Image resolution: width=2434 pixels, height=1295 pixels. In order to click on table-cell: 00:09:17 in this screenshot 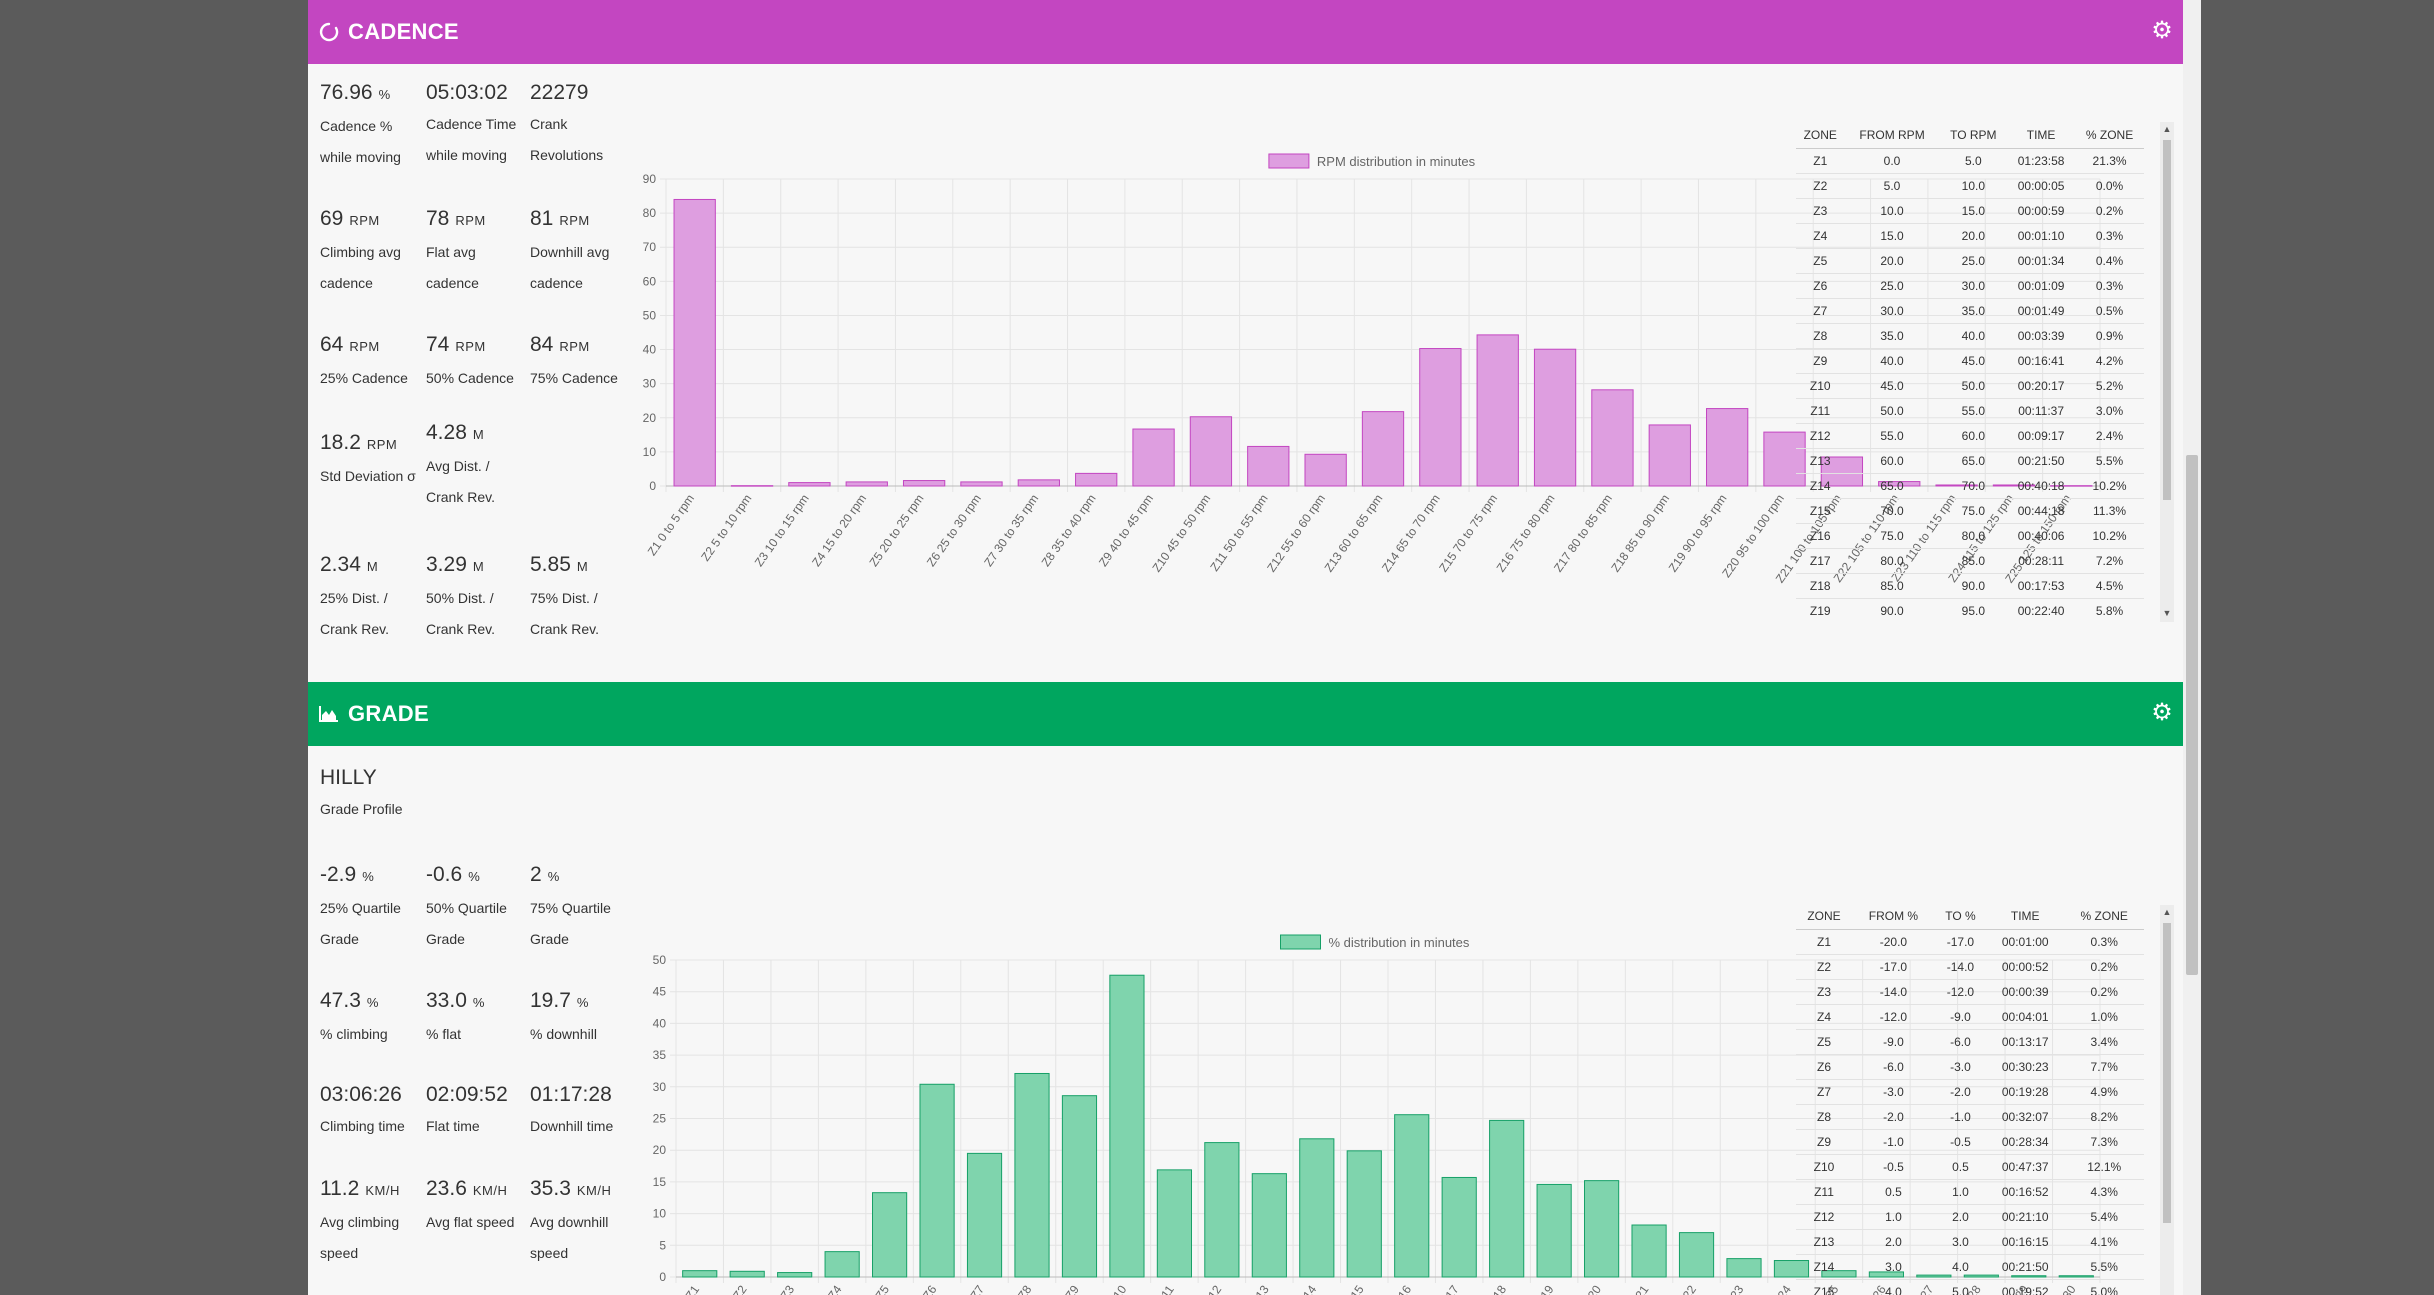, I will do `click(2041, 436)`.